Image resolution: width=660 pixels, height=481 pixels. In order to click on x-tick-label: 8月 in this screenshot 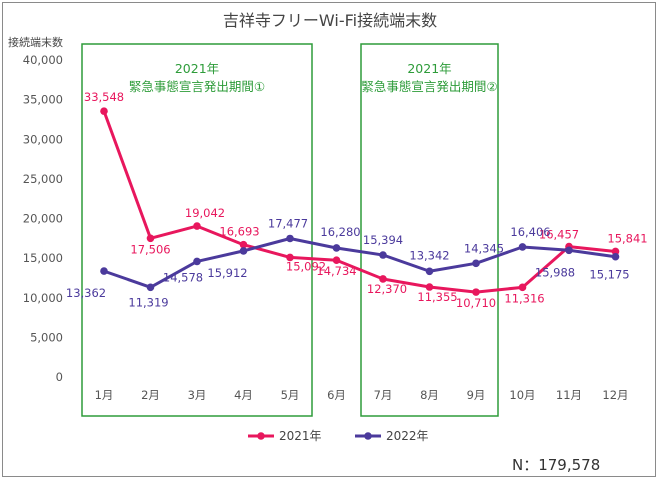, I will do `click(429, 395)`.